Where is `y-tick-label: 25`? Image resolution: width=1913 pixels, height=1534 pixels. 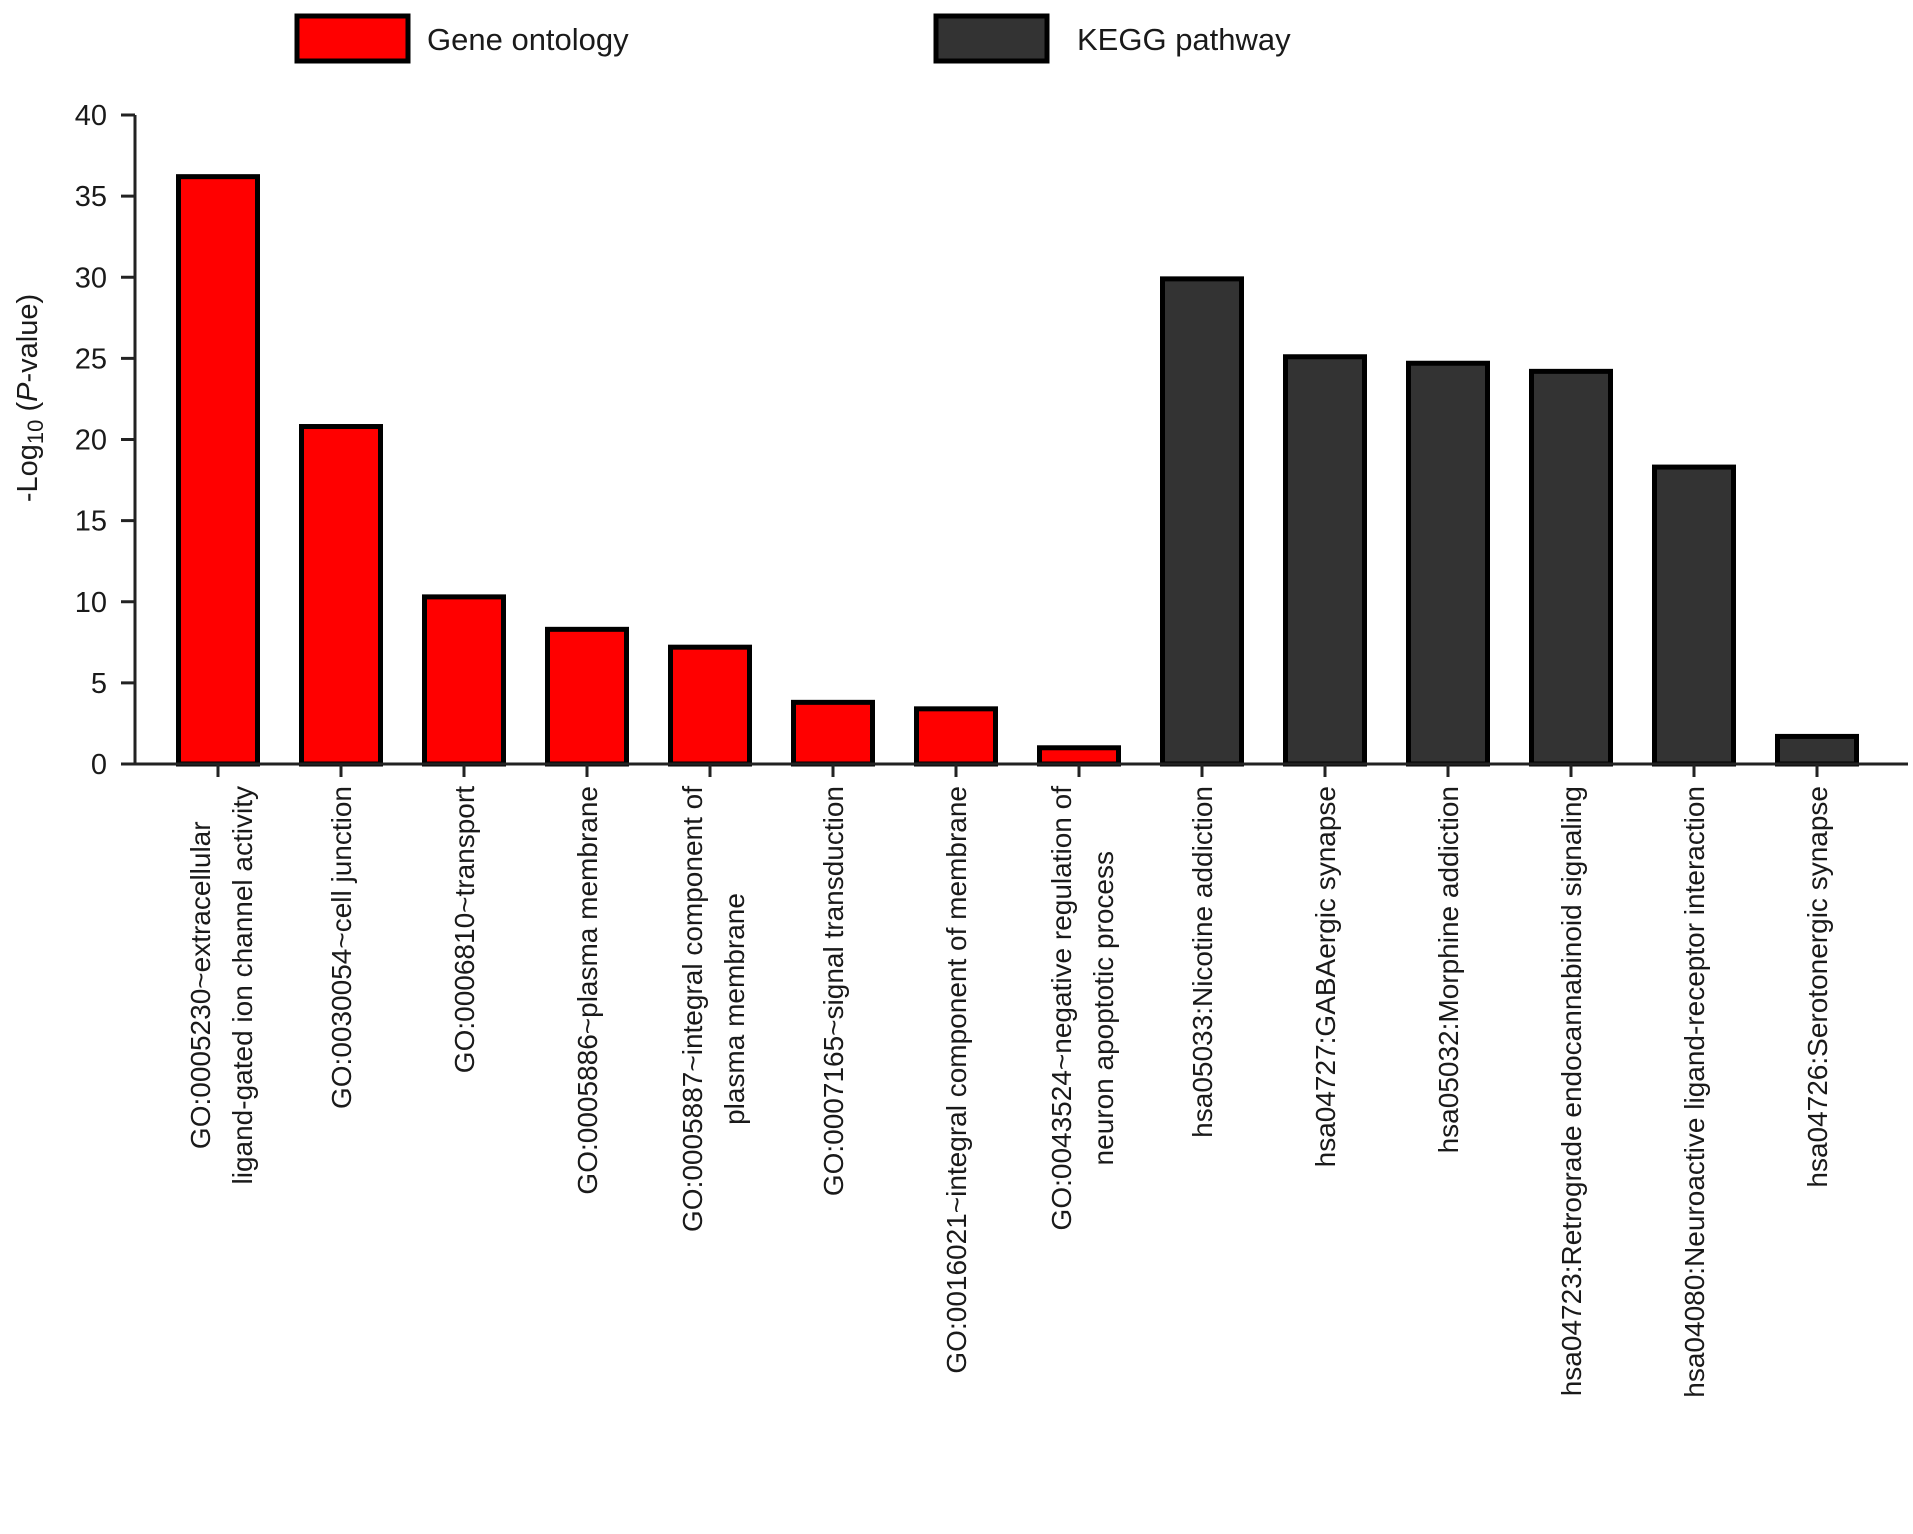
y-tick-label: 25 is located at coordinates (91, 359).